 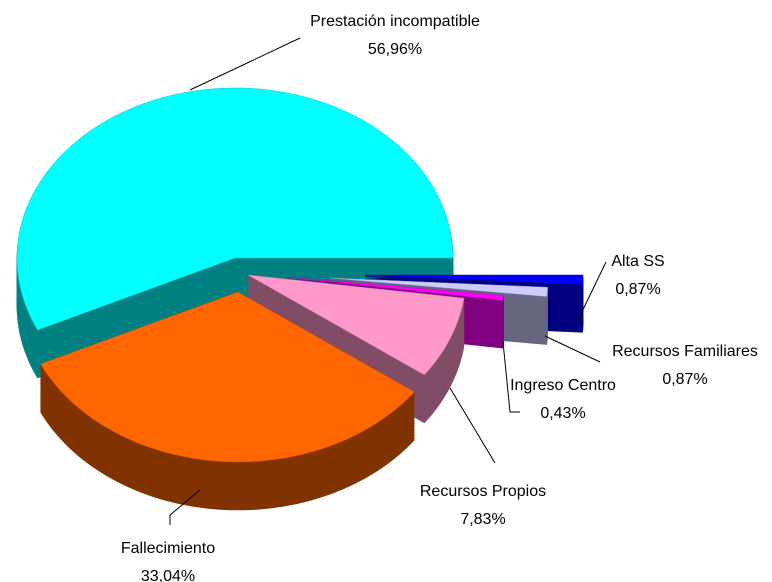 I want to click on slice-label: Alta SS, so click(x=637, y=261).